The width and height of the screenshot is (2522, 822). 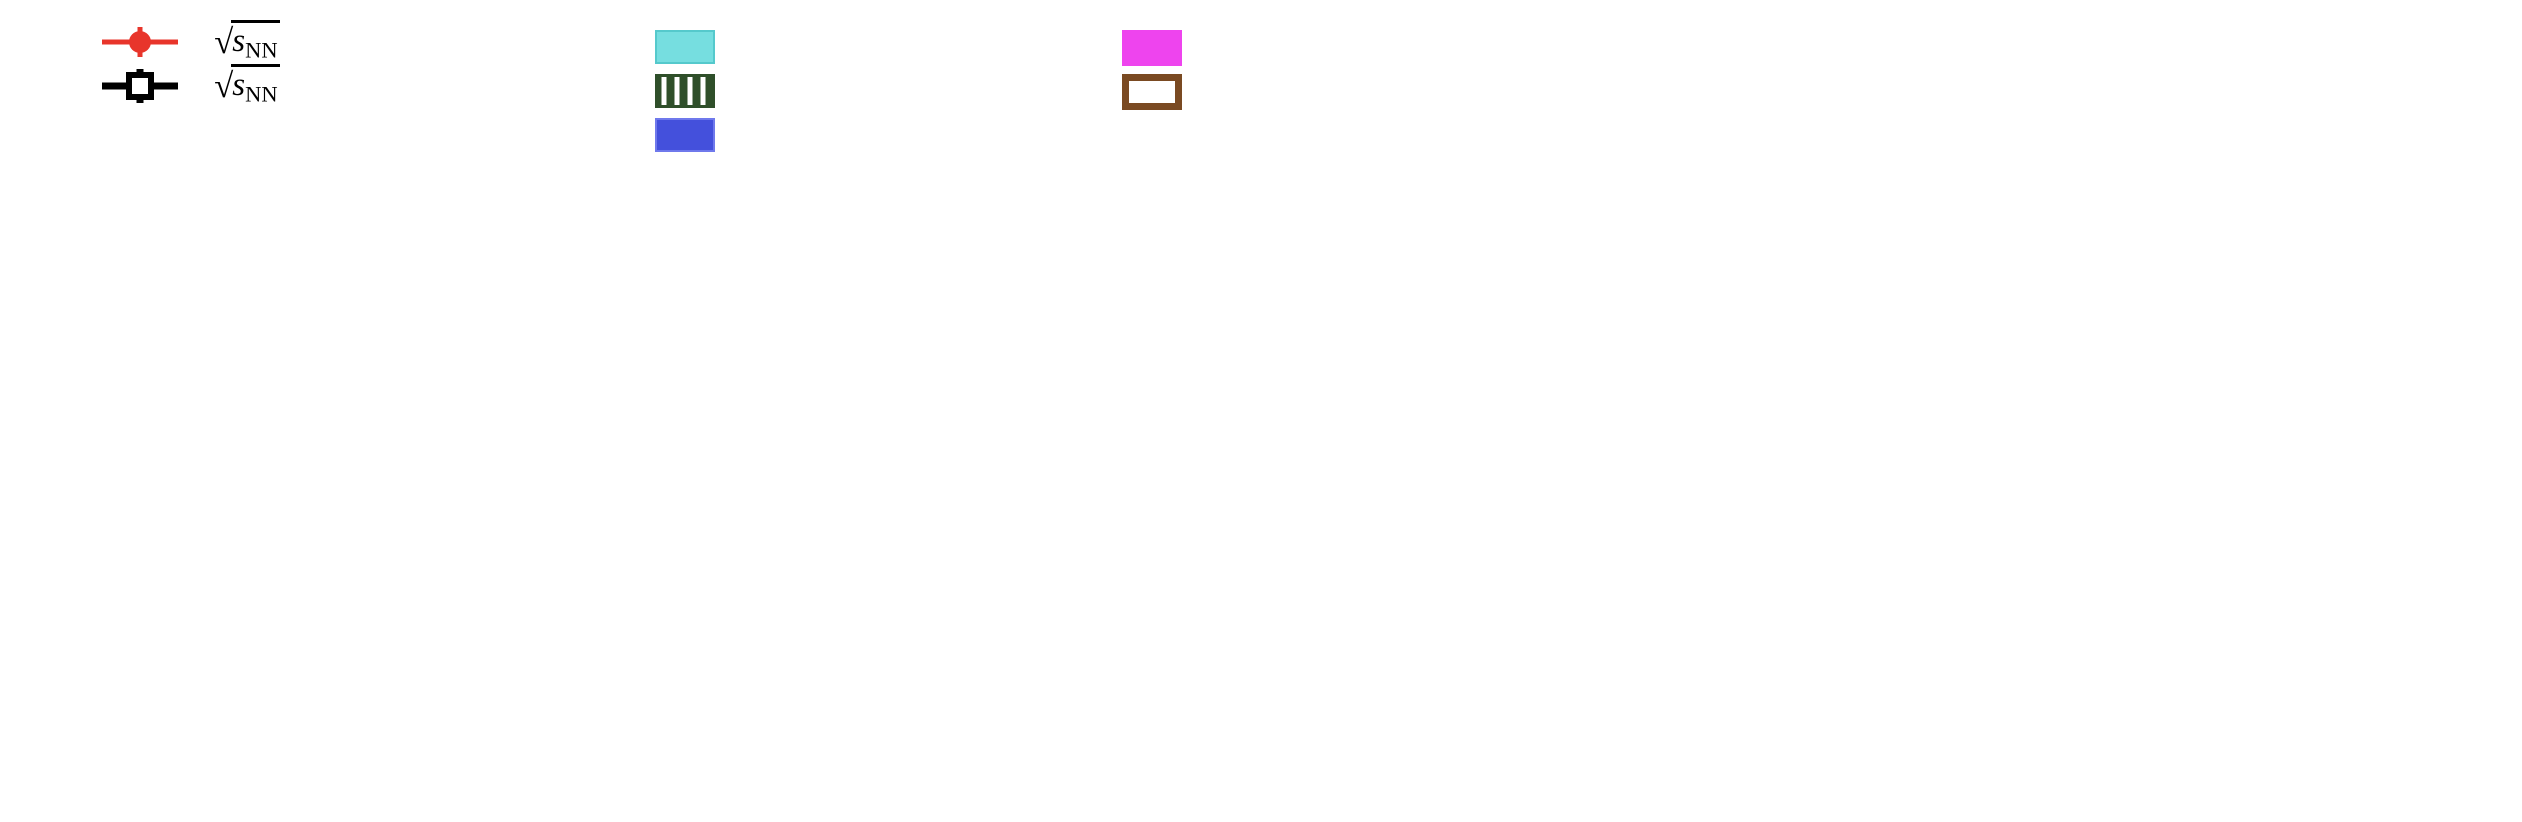 I want to click on legend-entry-lhcb-5tev: √sNN, so click(x=235, y=86).